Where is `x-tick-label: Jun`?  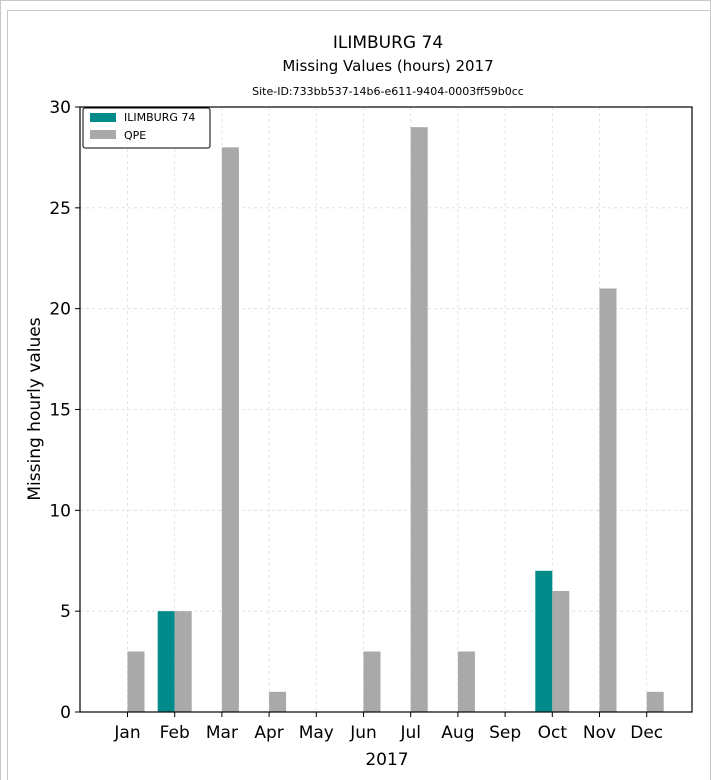 x-tick-label: Jun is located at coordinates (363, 733).